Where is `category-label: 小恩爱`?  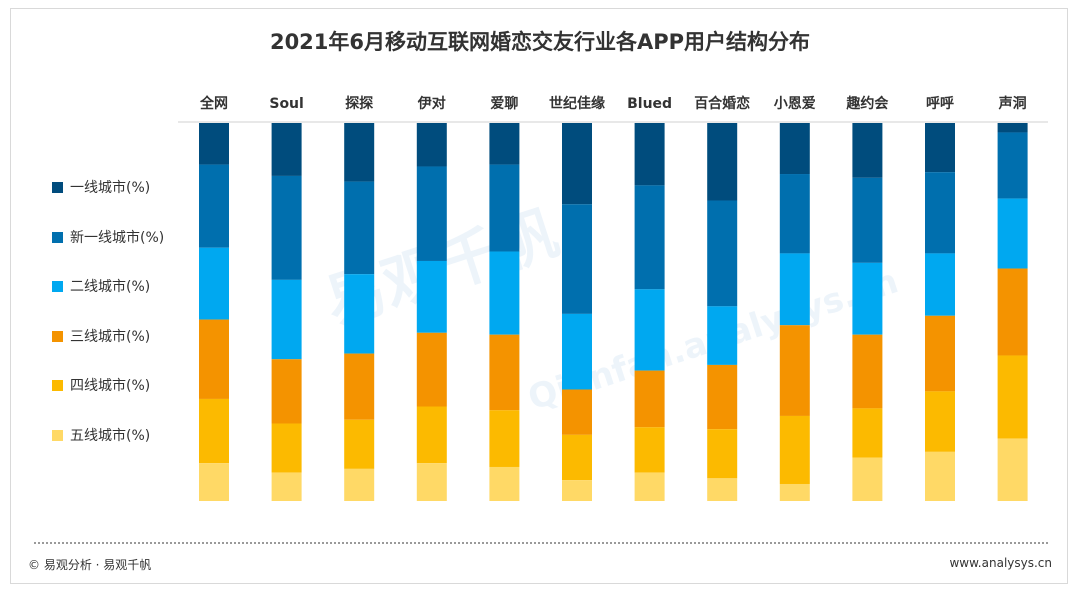
category-label: 小恩爱 is located at coordinates (795, 104).